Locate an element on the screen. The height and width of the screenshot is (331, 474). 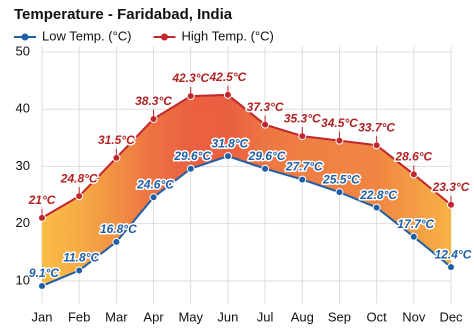
x-tick-label: Aug is located at coordinates (302, 316).